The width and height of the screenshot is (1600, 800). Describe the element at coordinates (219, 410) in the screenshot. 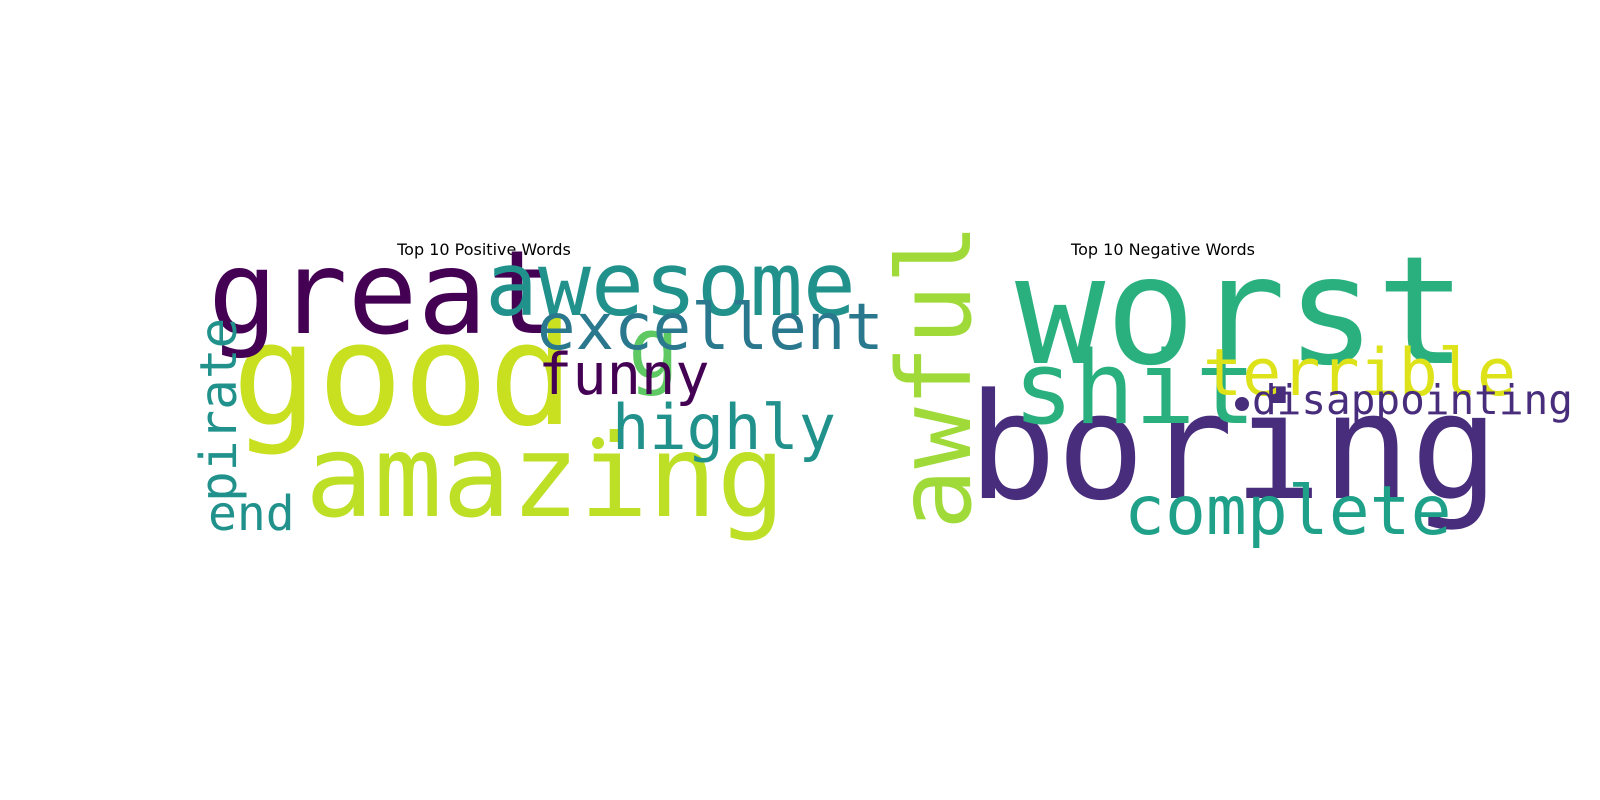

I see `word-pirate: pirate` at that location.